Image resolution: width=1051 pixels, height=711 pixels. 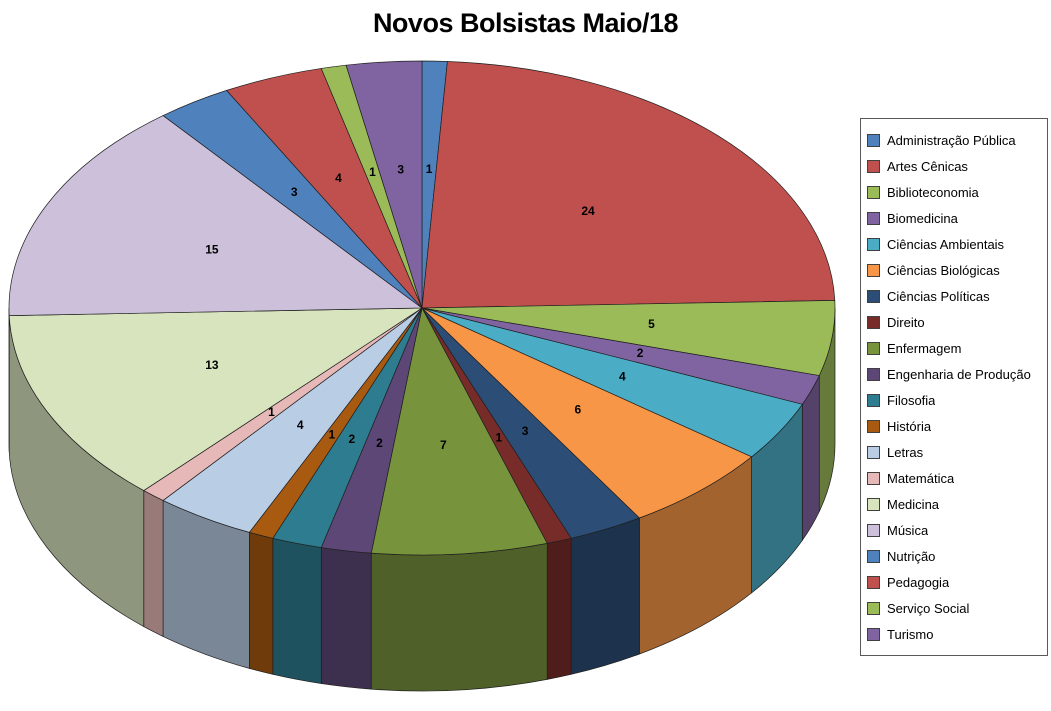 What do you see at coordinates (911, 556) in the screenshot?
I see `legend-label-nutricao: Nutrição` at bounding box center [911, 556].